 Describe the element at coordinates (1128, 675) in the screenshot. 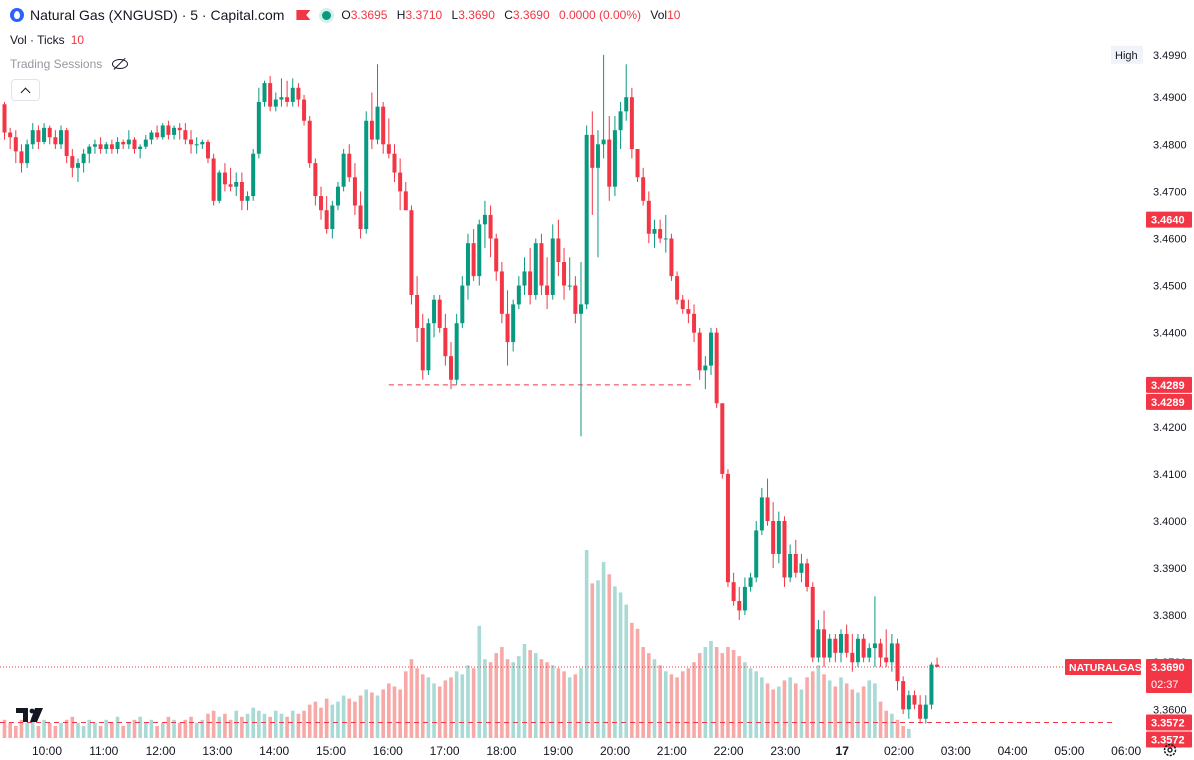

I see `price-tag: 3.3690 02:37 NATURALGAS` at that location.